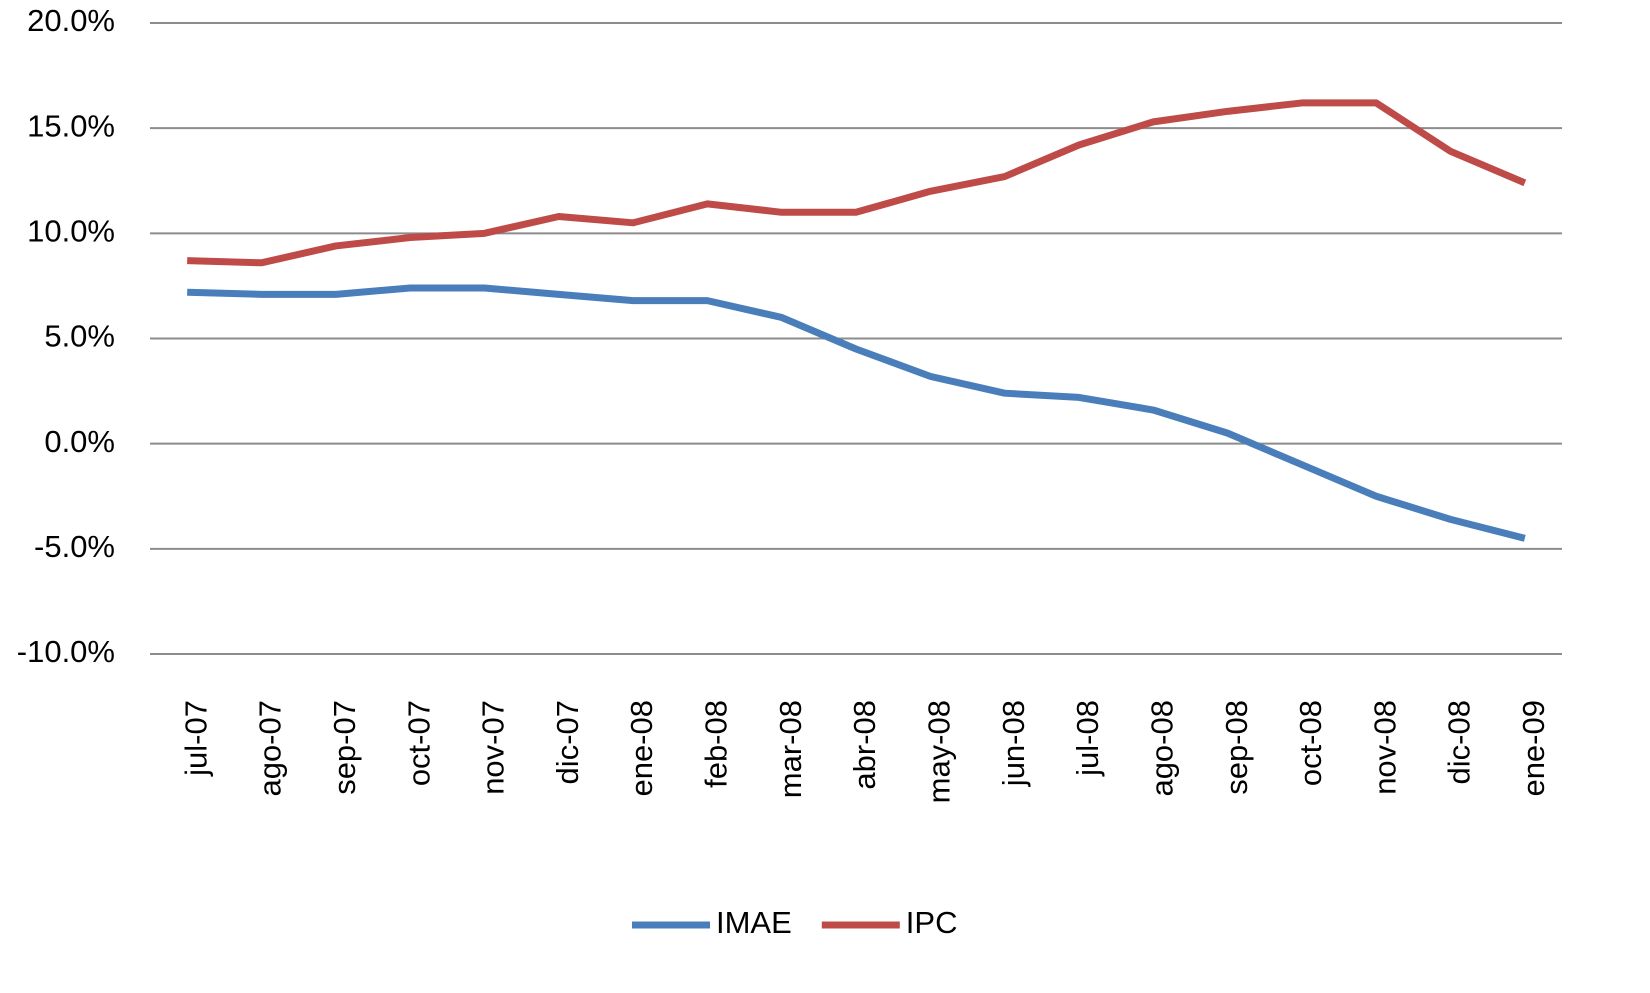 This screenshot has height=993, width=1650. What do you see at coordinates (493, 747) in the screenshot?
I see `x-tick-label: nov-07` at bounding box center [493, 747].